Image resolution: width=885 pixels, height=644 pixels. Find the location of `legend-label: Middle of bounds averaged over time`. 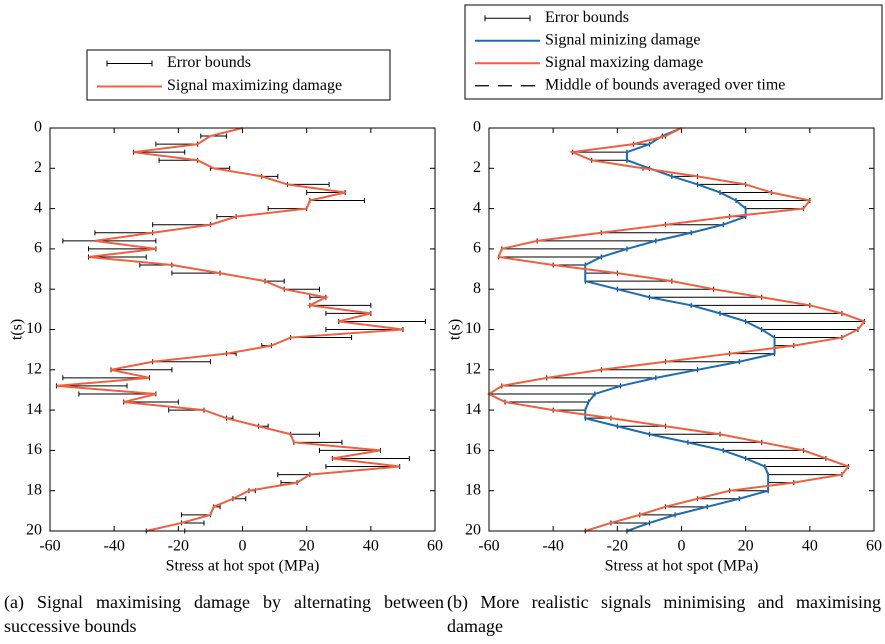

legend-label: Middle of bounds averaged over time is located at coordinates (665, 84).